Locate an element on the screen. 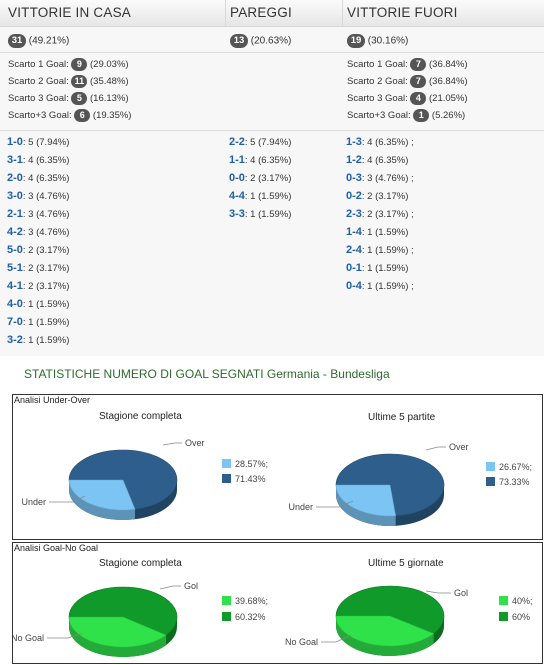  result-score: 1-4 is located at coordinates (354, 232).